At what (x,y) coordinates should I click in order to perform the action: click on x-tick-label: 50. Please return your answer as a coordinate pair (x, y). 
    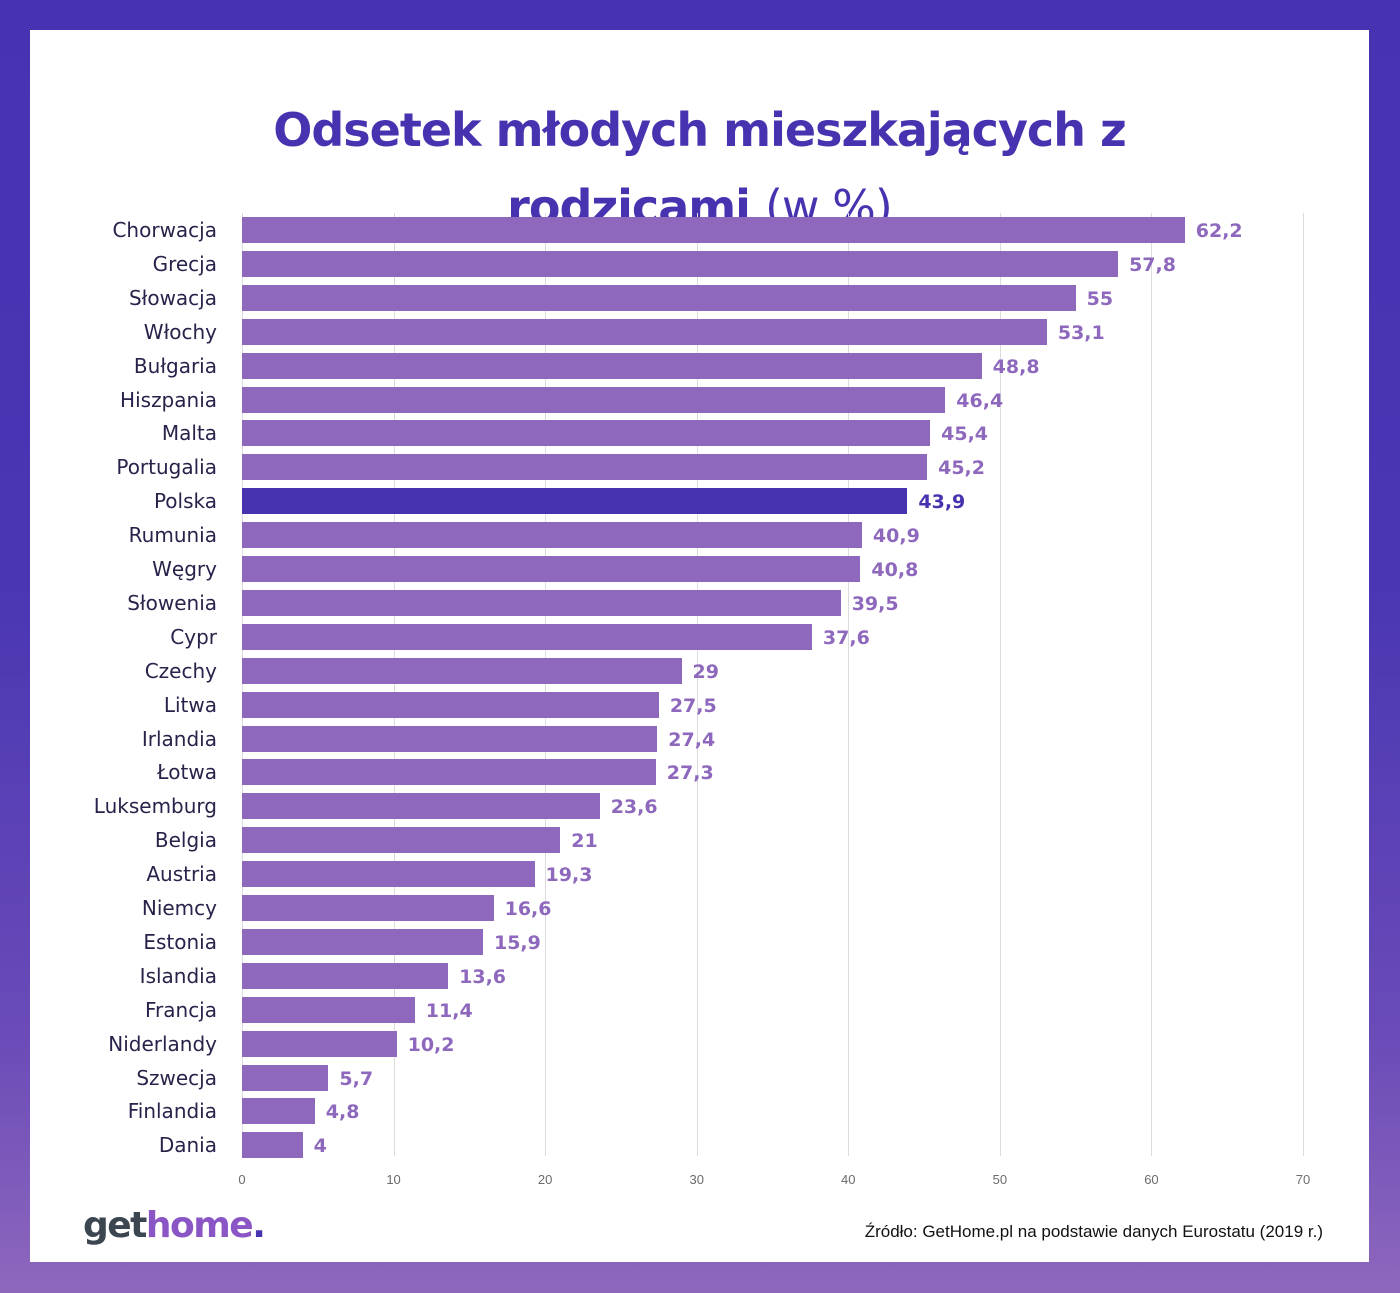
    Looking at the image, I should click on (1000, 1179).